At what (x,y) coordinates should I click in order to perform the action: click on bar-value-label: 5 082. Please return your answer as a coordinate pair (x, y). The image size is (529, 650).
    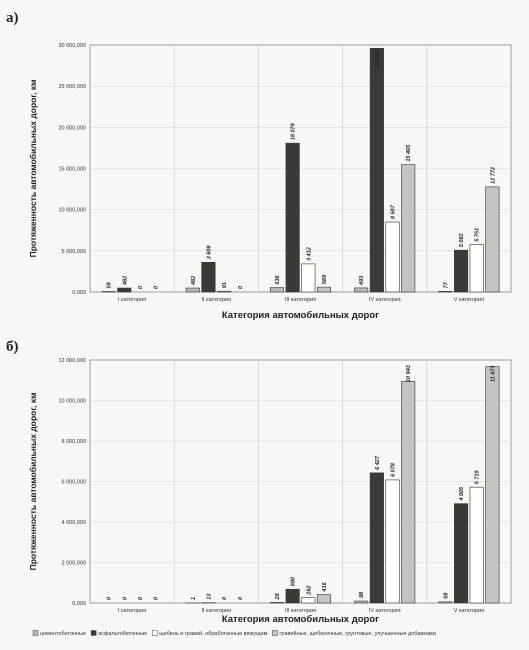
    Looking at the image, I should click on (462, 240).